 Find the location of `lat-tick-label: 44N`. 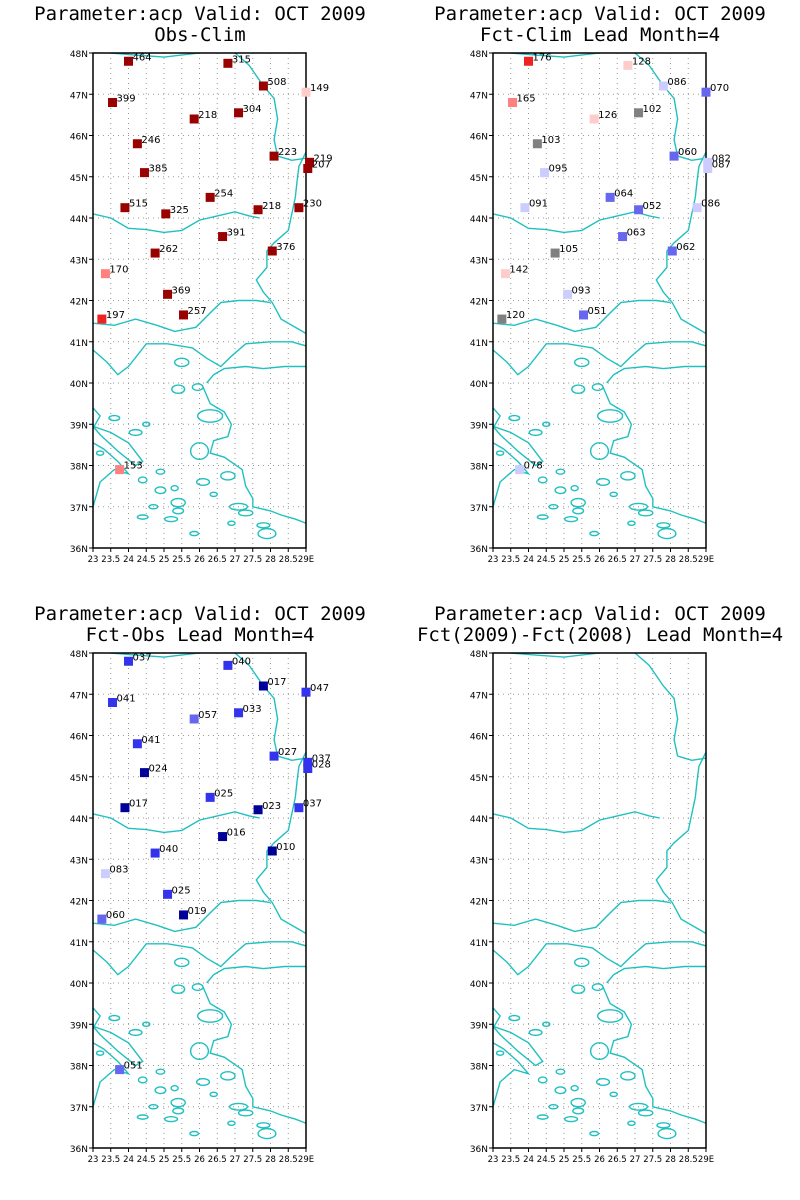

lat-tick-label: 44N is located at coordinates (479, 820).